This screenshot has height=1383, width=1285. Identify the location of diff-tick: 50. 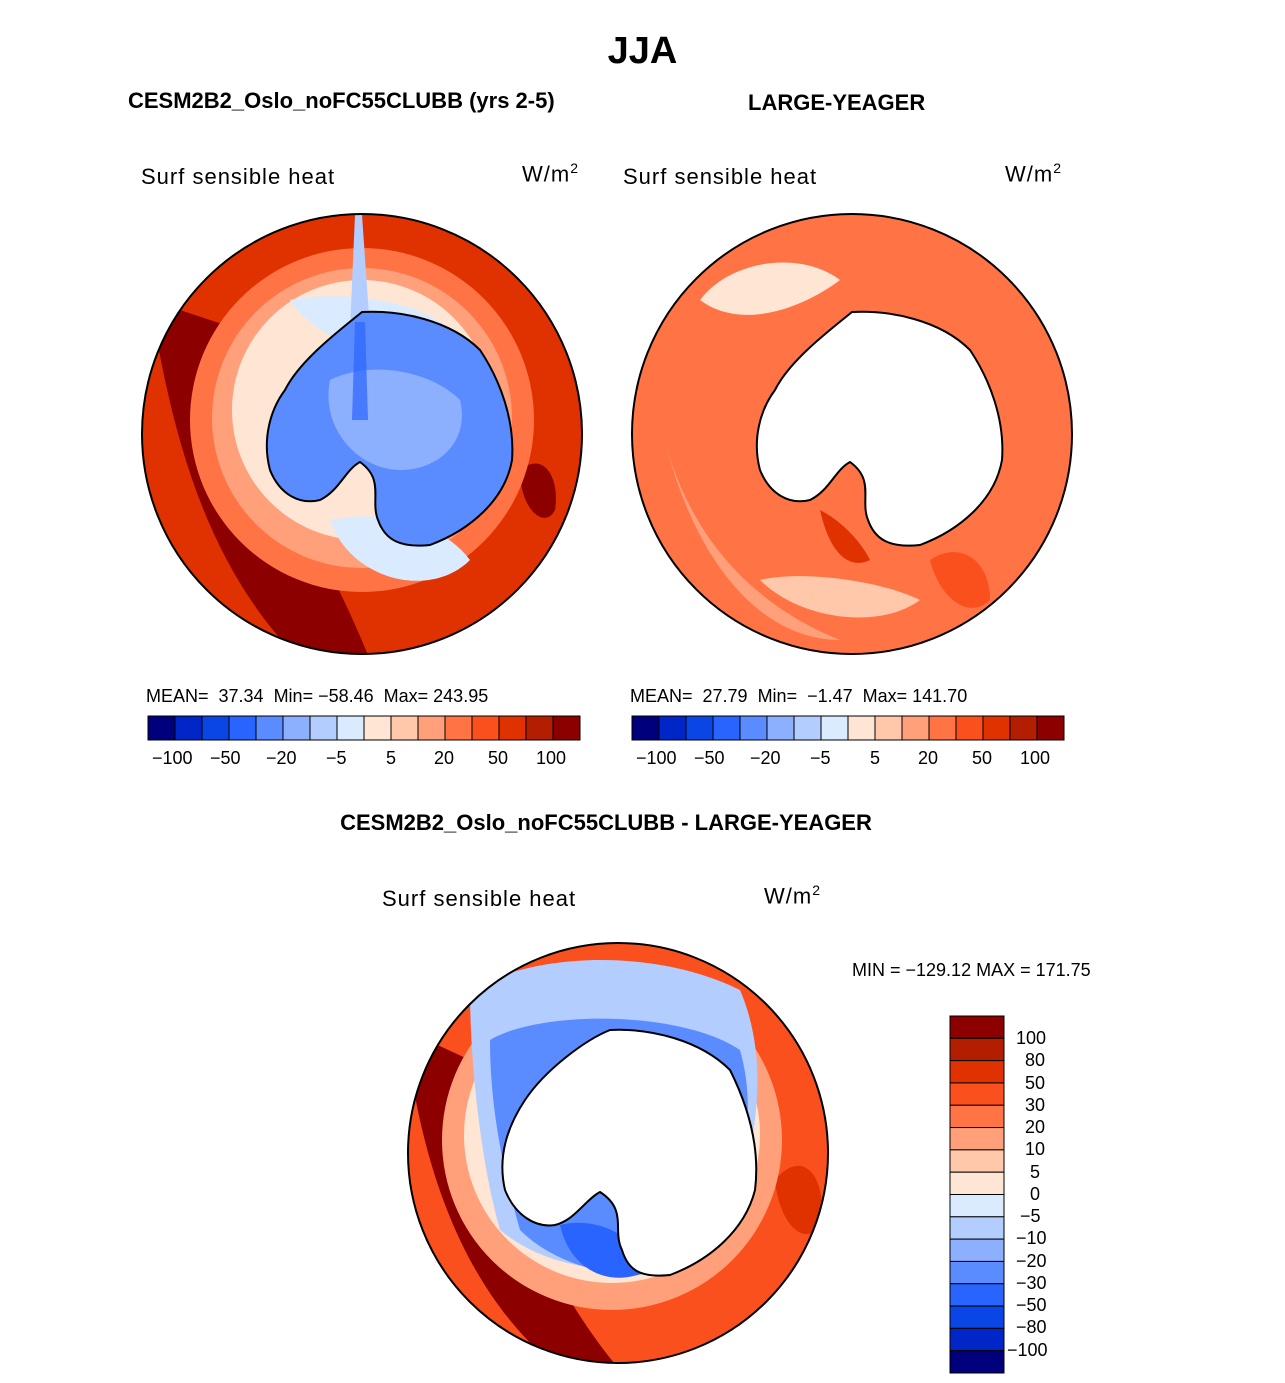
(1035, 1083).